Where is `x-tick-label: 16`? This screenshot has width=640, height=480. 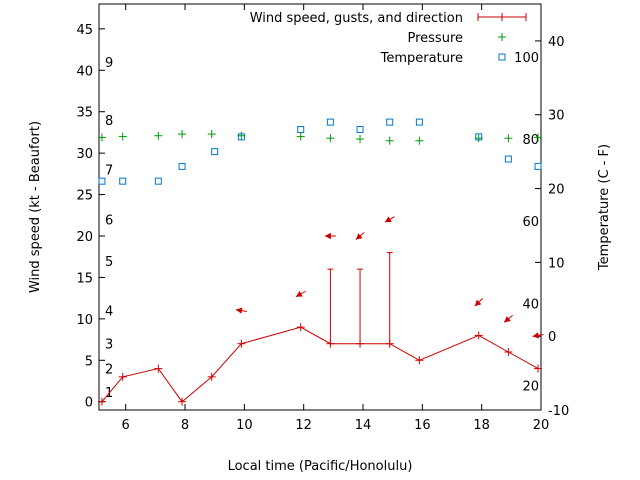
x-tick-label: 16 is located at coordinates (422, 425).